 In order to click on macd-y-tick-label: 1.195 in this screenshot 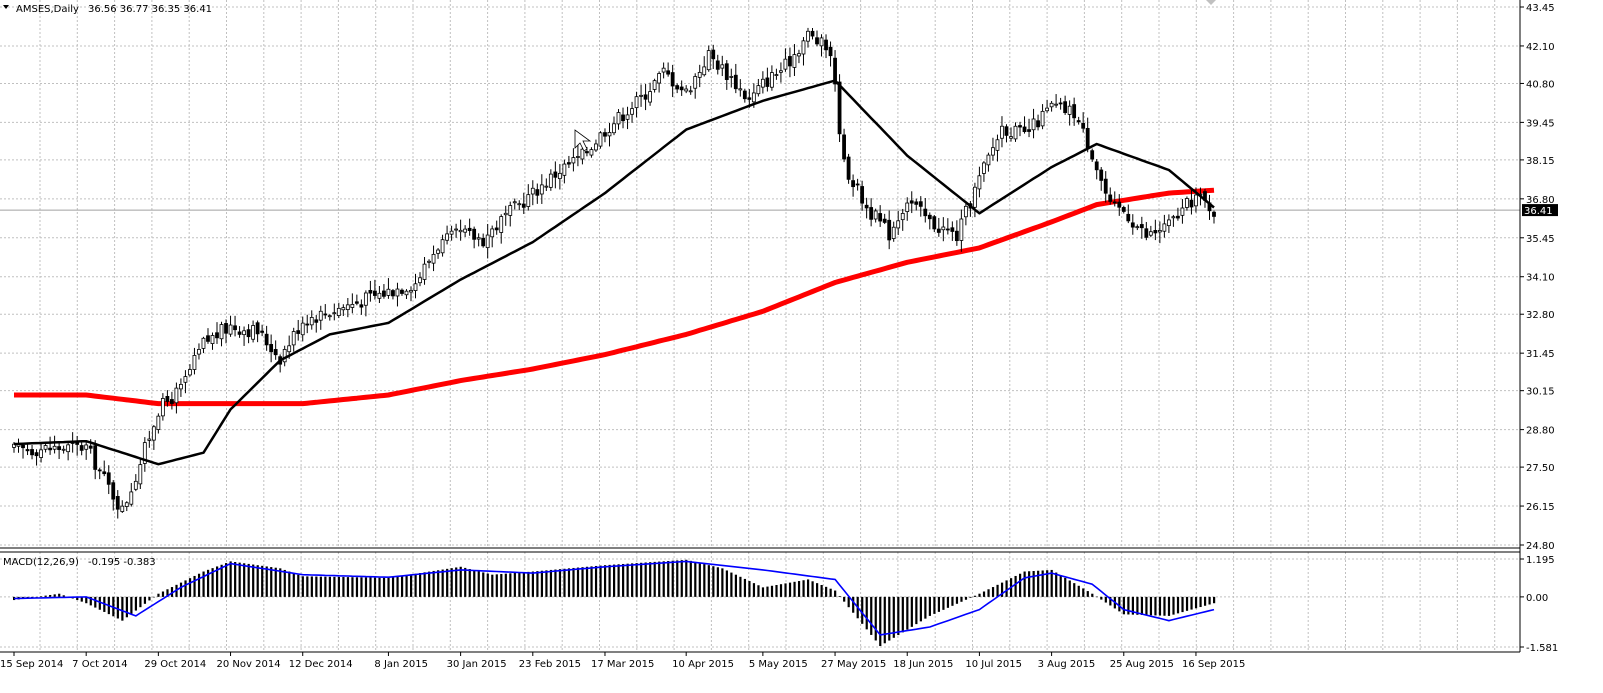, I will do `click(1540, 560)`.